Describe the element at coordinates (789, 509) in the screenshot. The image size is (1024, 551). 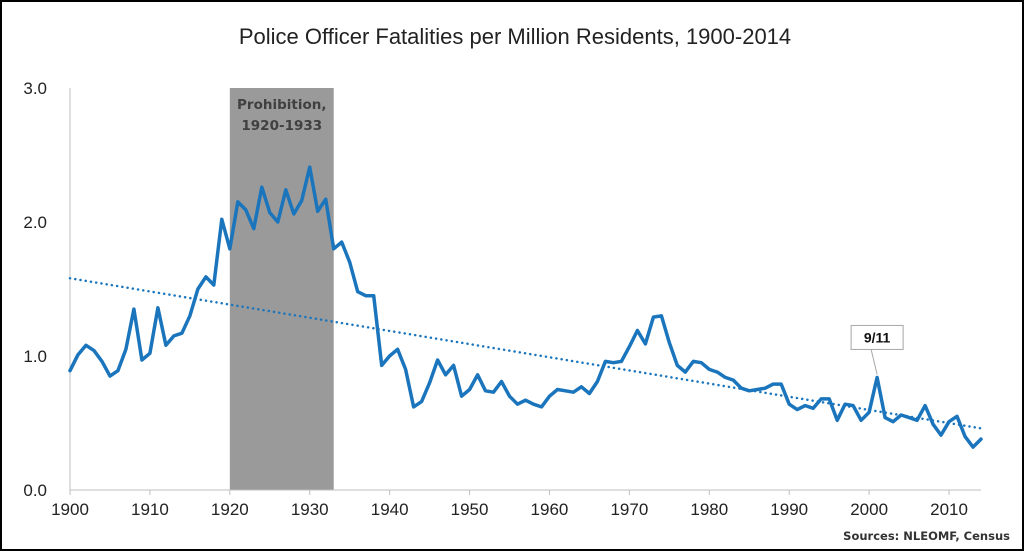
I see `x-tick-label: 1990` at that location.